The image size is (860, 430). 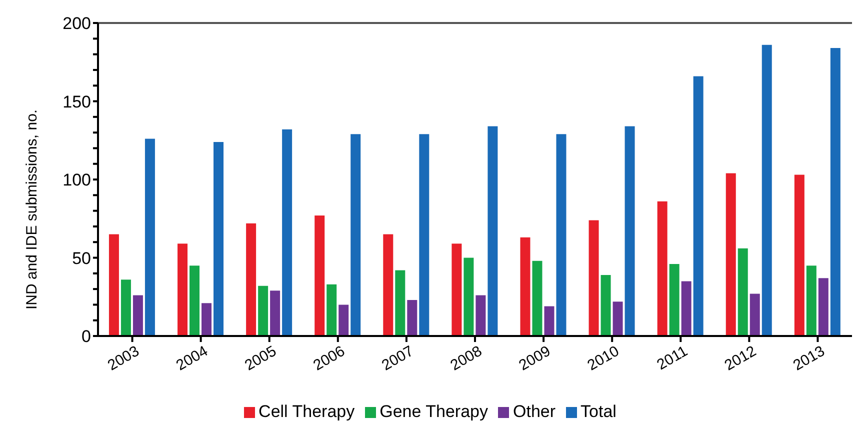 What do you see at coordinates (261, 358) in the screenshot?
I see `x-tick-label: 2005` at bounding box center [261, 358].